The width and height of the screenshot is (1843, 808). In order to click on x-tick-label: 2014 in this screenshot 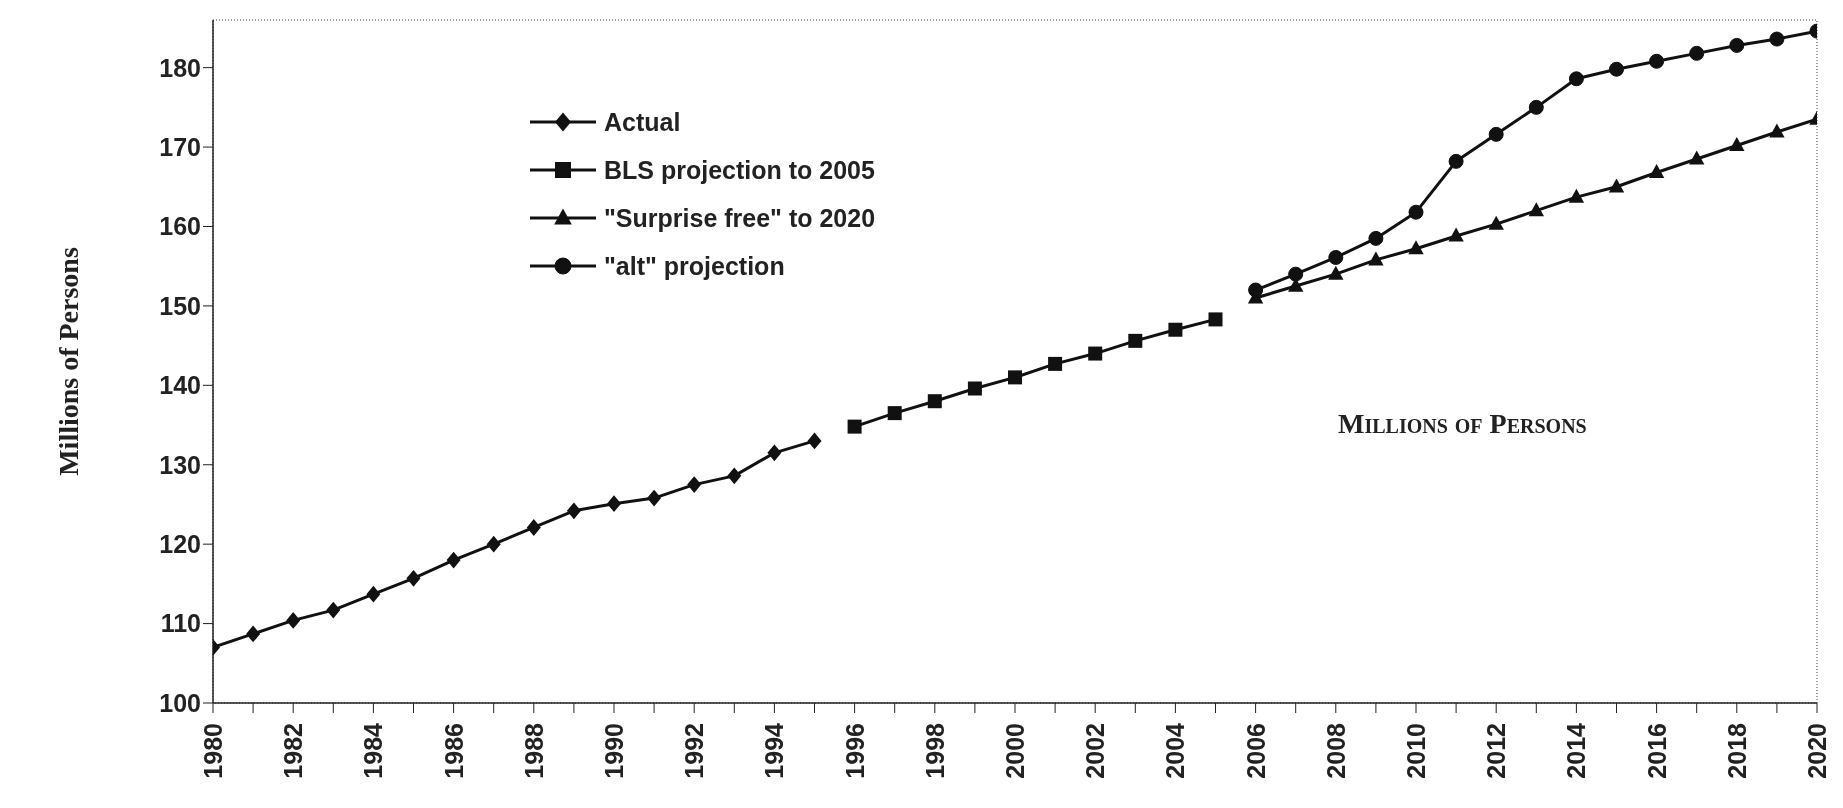, I will do `click(1576, 750)`.